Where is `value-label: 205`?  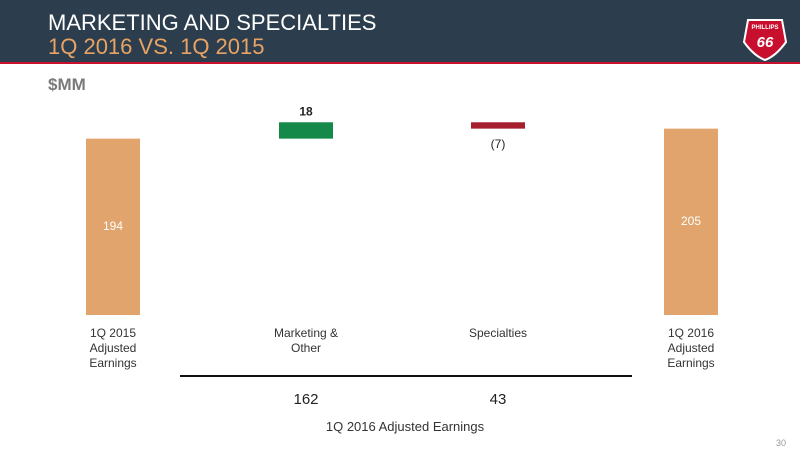
value-label: 205 is located at coordinates (691, 221).